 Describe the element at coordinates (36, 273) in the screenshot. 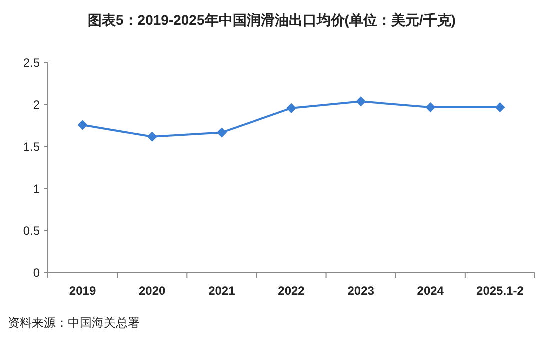

I see `y-tick-label: 0` at that location.